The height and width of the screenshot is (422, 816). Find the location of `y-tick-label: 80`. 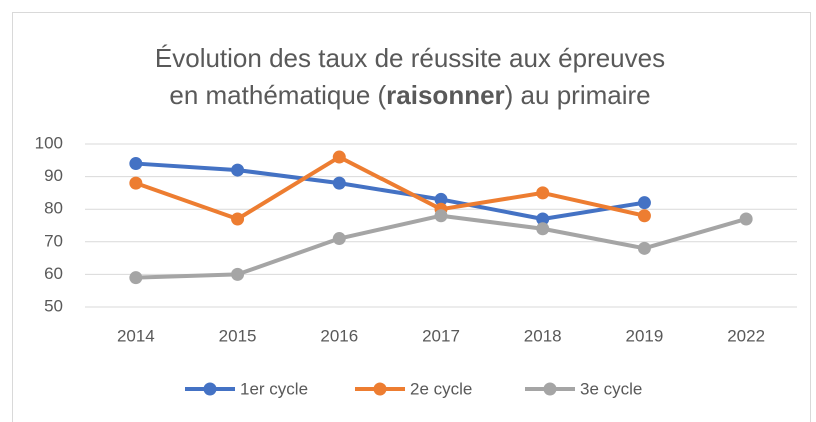

y-tick-label: 80 is located at coordinates (53, 208).